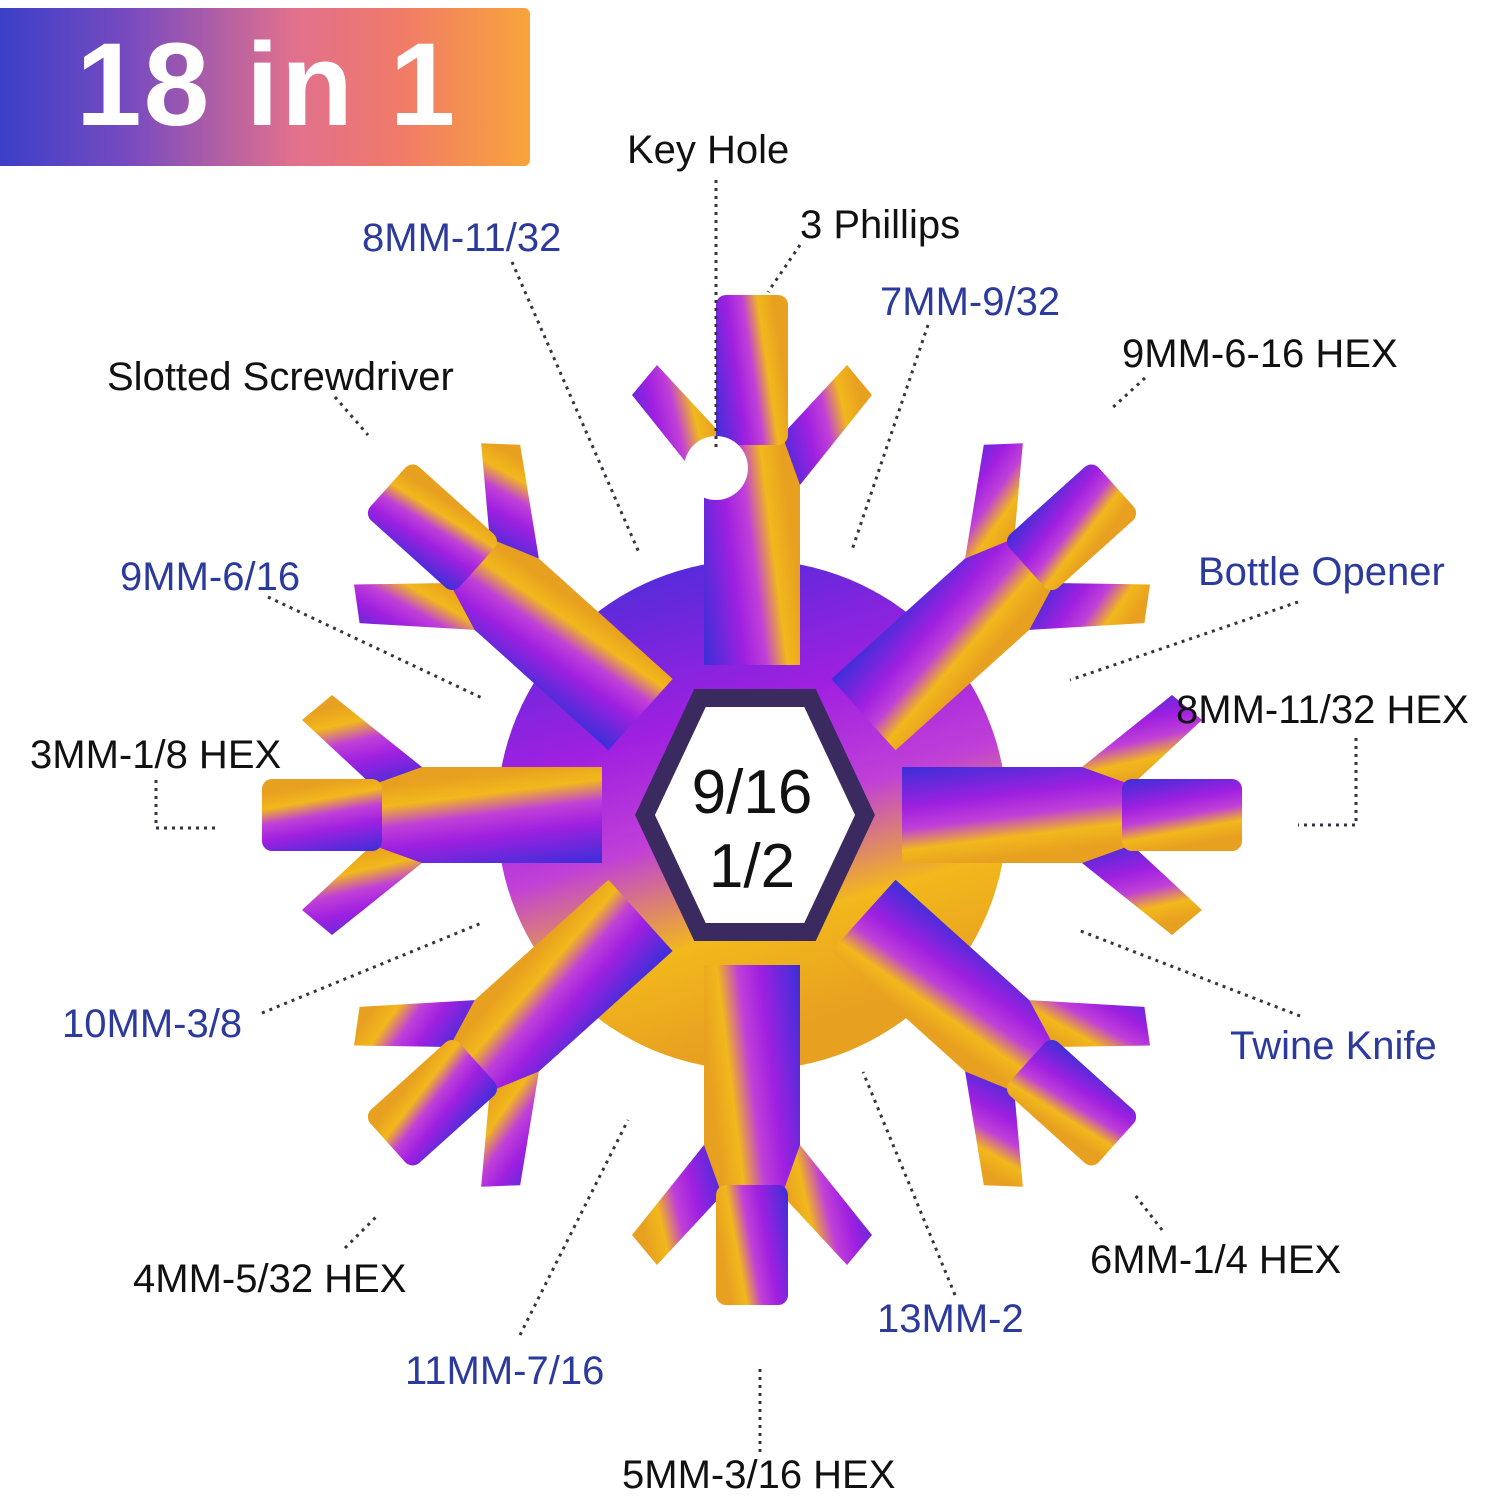 The width and height of the screenshot is (1500, 1500). I want to click on label-slotted: Slotted Screwdriver, so click(280, 377).